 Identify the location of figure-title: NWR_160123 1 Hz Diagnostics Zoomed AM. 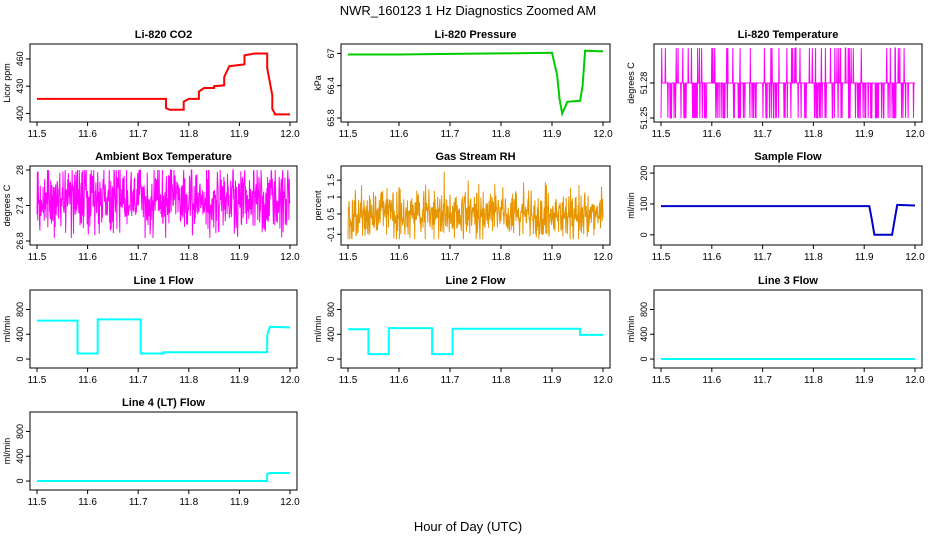
(468, 10).